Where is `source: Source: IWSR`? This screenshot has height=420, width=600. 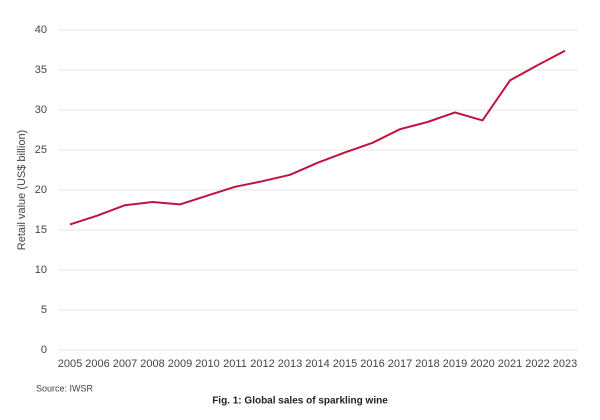 source: Source: IWSR is located at coordinates (65, 388).